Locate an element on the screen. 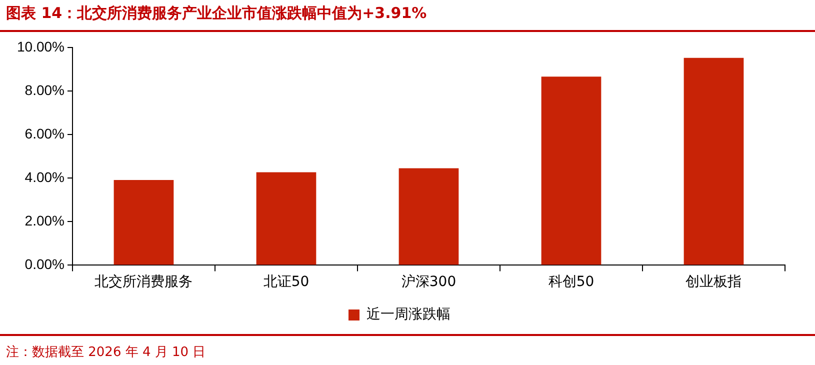  y-tick-label: 0.00% is located at coordinates (44, 264).